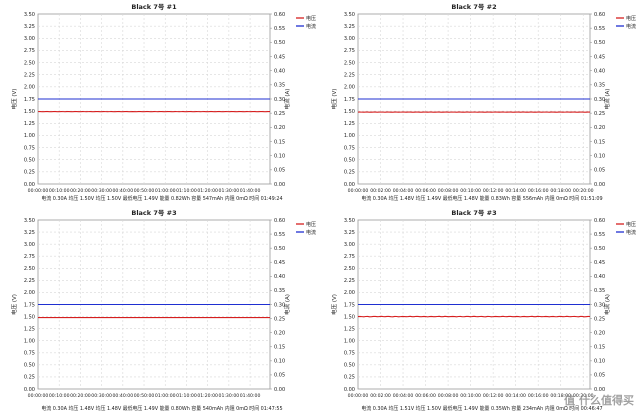 The width and height of the screenshot is (640, 418). I want to click on y-tick-left: 2.50, so click(349, 63).